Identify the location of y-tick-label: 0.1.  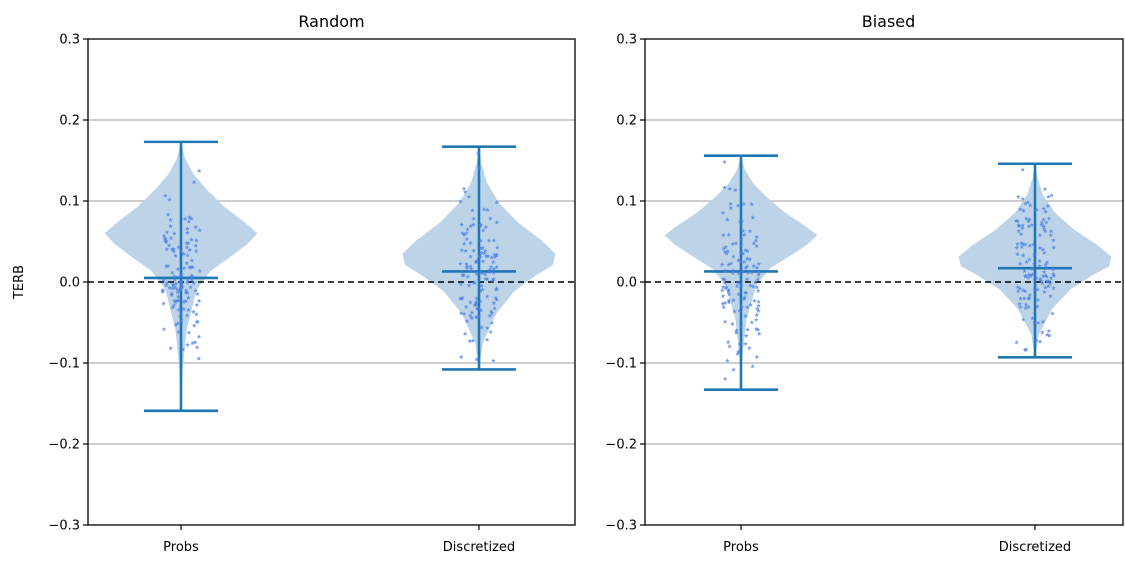
(626, 202).